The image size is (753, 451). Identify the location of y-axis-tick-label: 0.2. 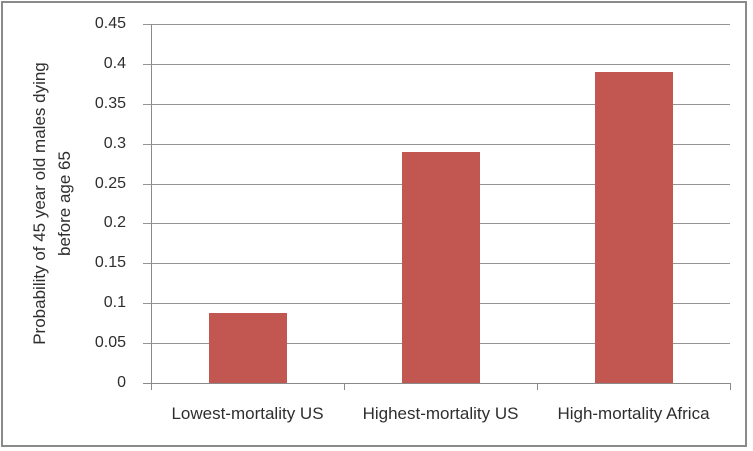
(114, 222).